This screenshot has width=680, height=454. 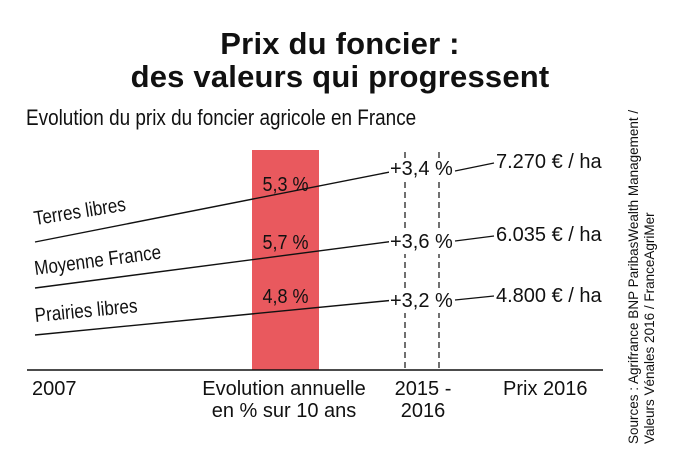 What do you see at coordinates (423, 389) in the screenshot?
I see `x-label-recent-line1: 2015 -` at bounding box center [423, 389].